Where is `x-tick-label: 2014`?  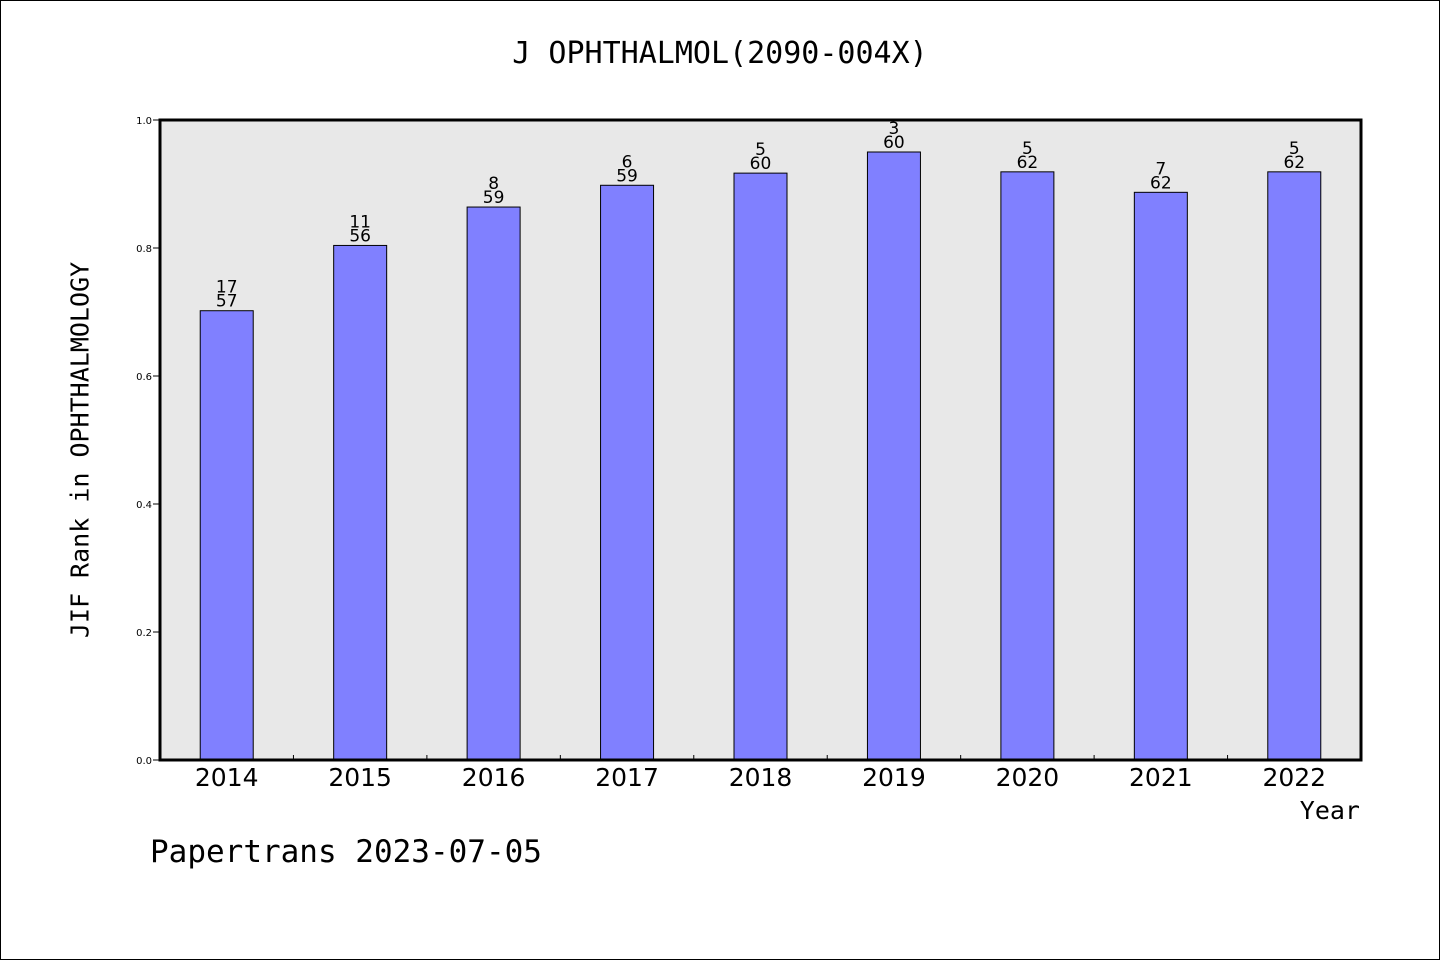 x-tick-label: 2014 is located at coordinates (227, 777).